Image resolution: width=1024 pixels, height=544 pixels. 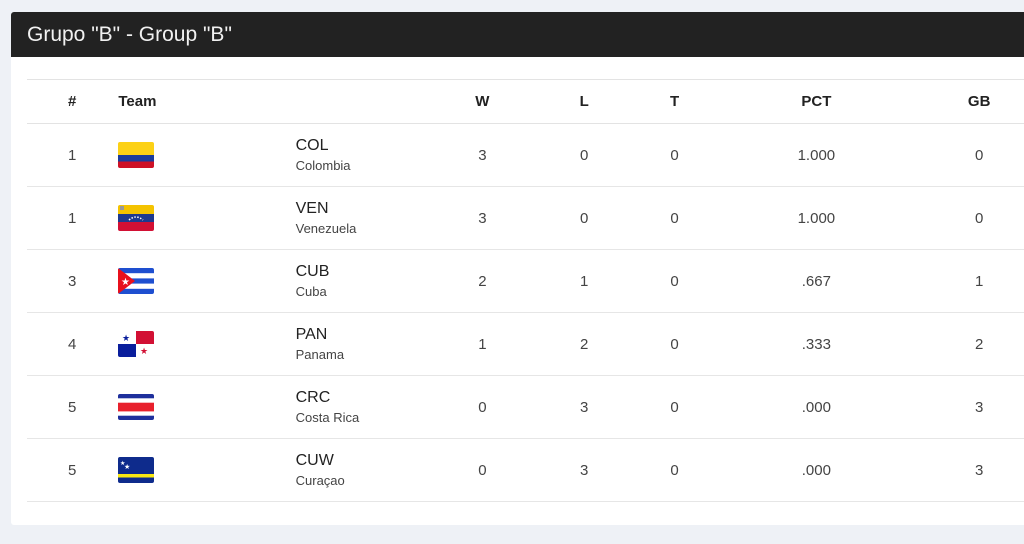 What do you see at coordinates (136, 155) in the screenshot?
I see `colombia-flag-icon` at bounding box center [136, 155].